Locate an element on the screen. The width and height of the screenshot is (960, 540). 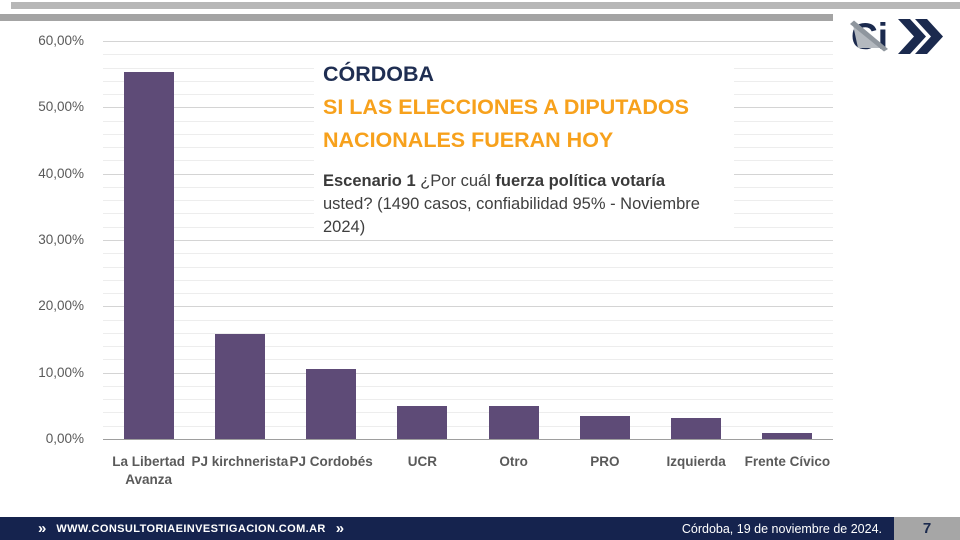
logo-chevron-1-icon is located at coordinates (912, 36).